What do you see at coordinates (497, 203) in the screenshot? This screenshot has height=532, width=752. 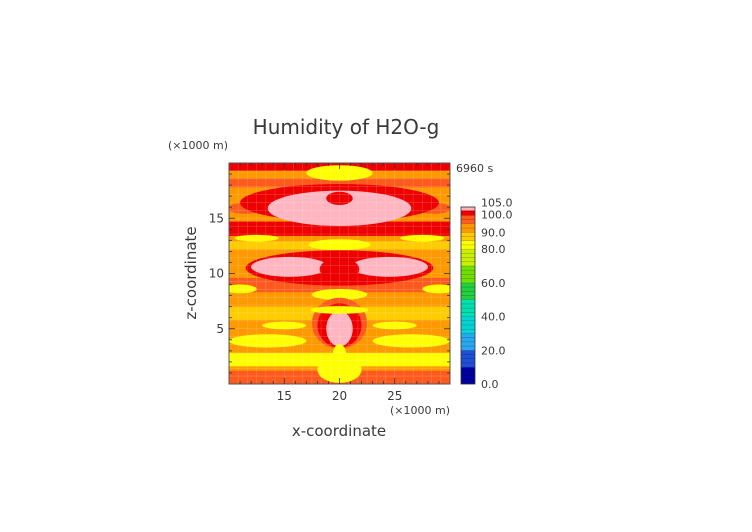 I see `colorbar-label: 105.0` at bounding box center [497, 203].